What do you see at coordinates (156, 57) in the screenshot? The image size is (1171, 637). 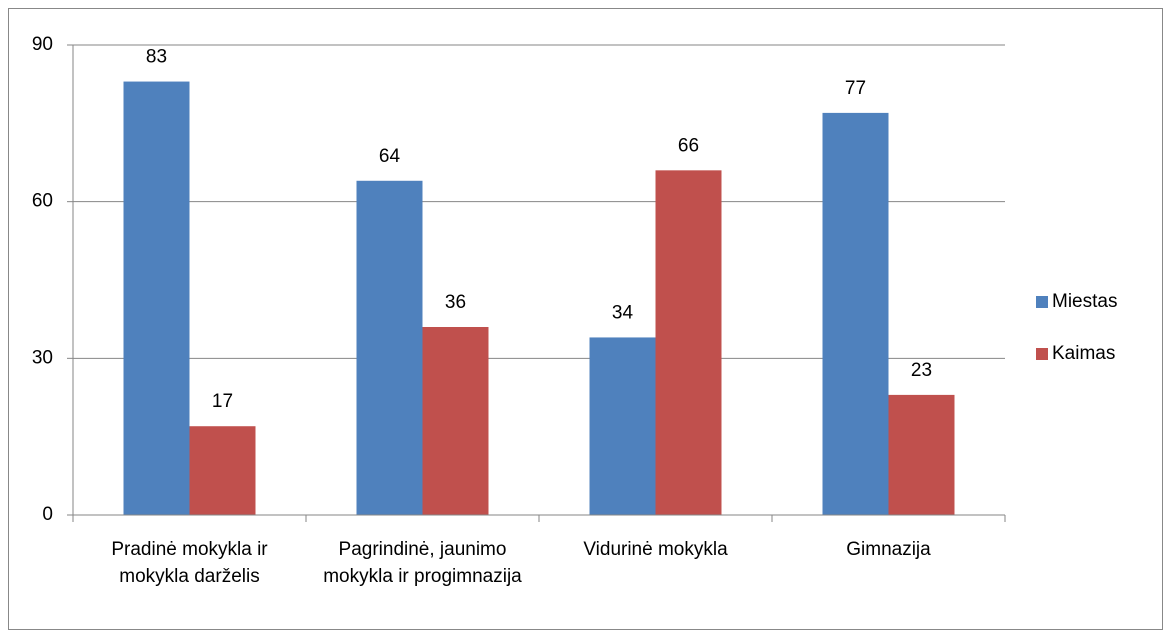 I see `data-label: 83` at bounding box center [156, 57].